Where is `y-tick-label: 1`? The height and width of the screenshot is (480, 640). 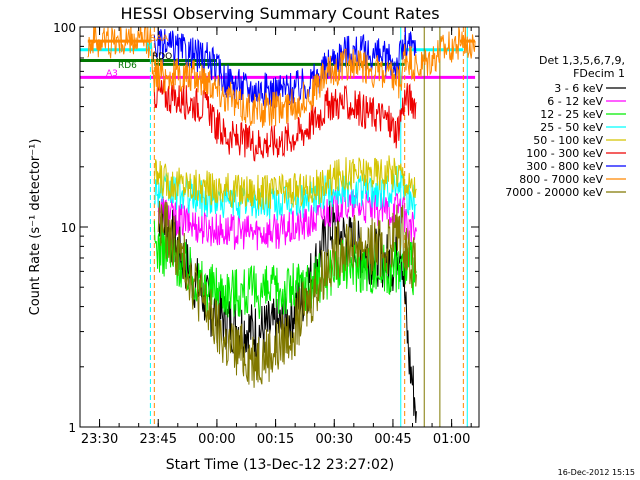
y-tick-label: 1 is located at coordinates (72, 428).